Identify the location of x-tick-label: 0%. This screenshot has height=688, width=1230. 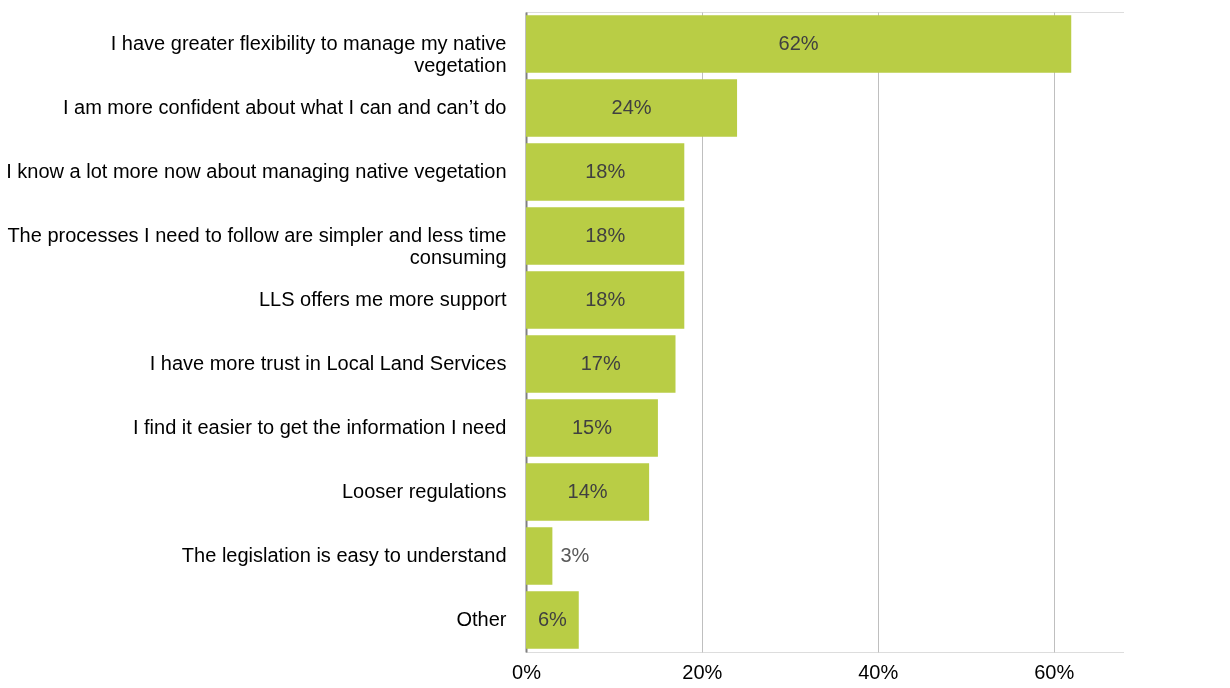
(527, 671).